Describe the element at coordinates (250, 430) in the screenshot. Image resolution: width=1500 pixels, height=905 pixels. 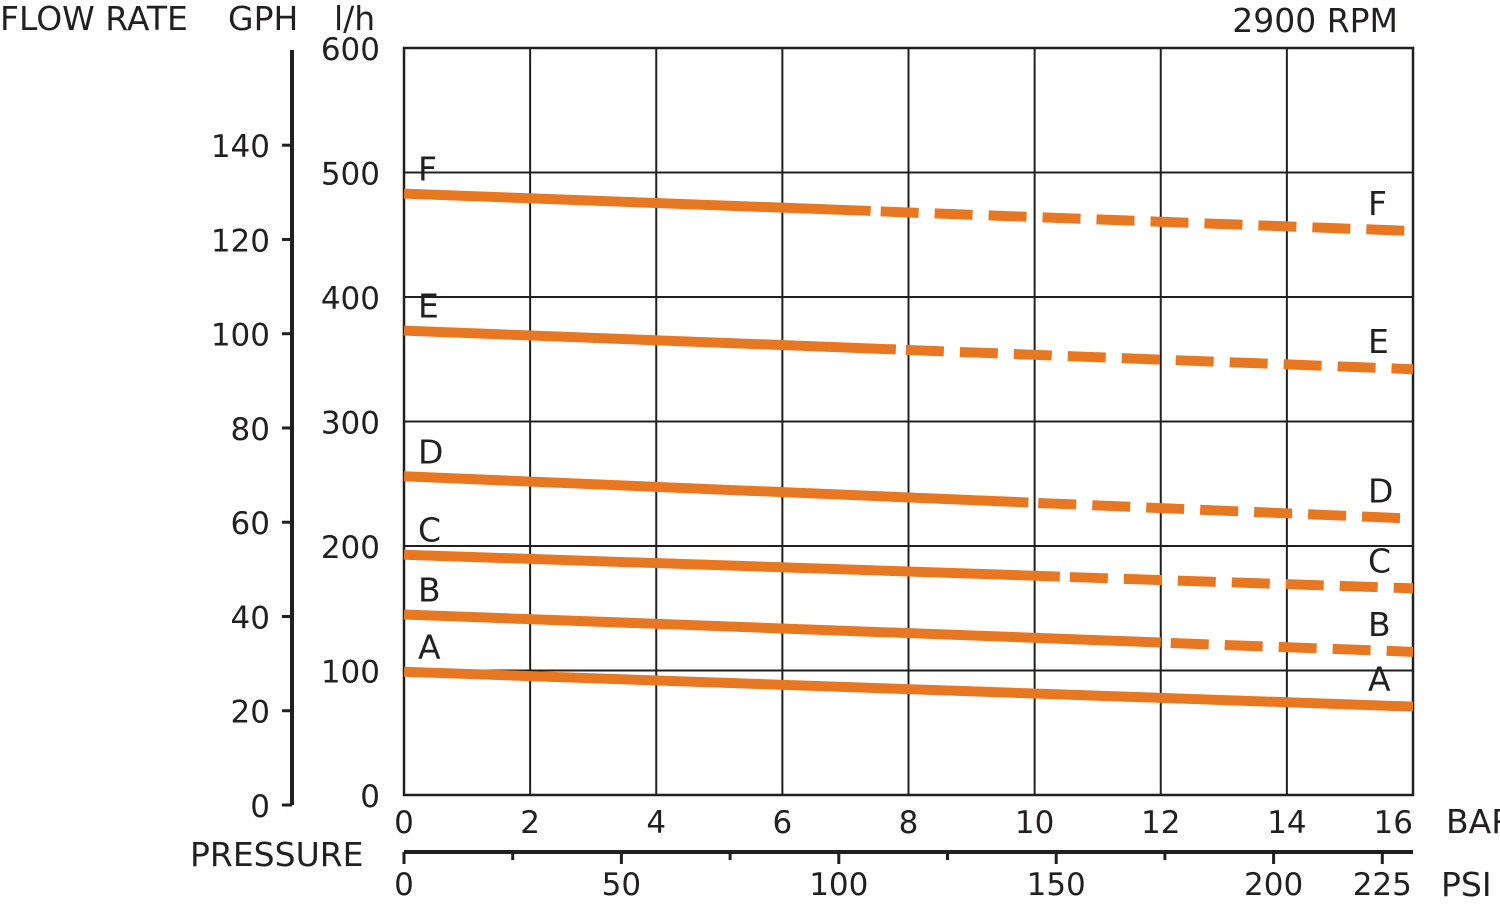
I see `y-gph-tick-label: 80` at that location.